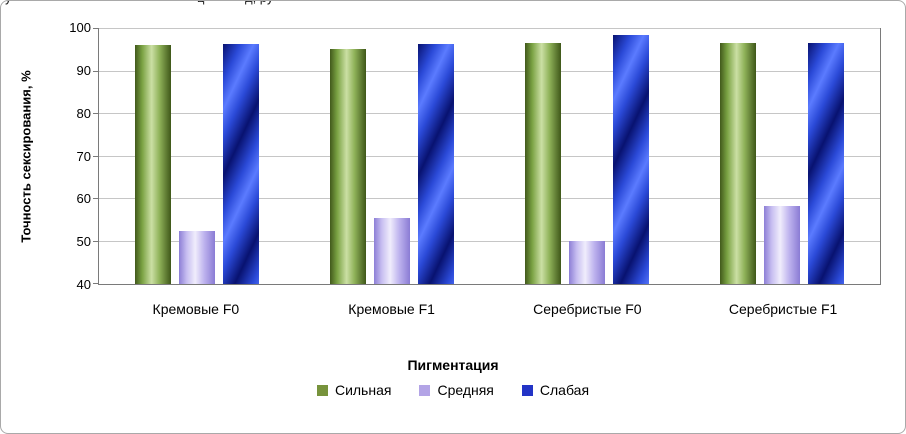 This screenshot has height=434, width=906. I want to click on y-tick-label: 50, so click(83, 242).